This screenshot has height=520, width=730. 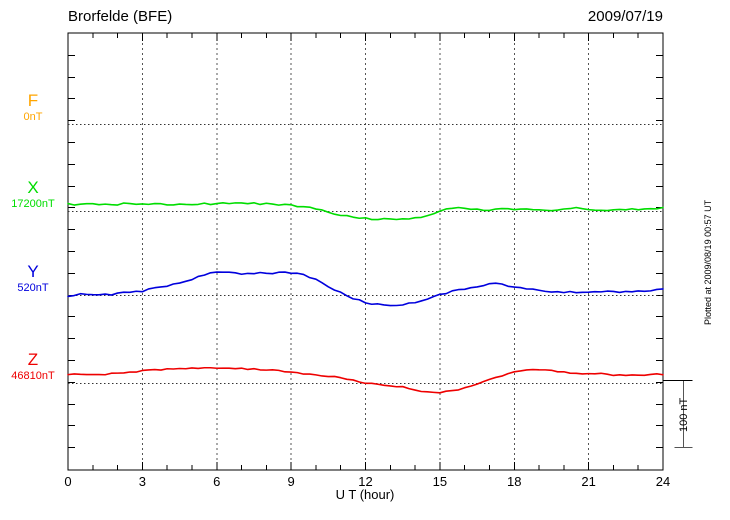 I want to click on component-label-f: F 0nT, so click(x=33, y=107).